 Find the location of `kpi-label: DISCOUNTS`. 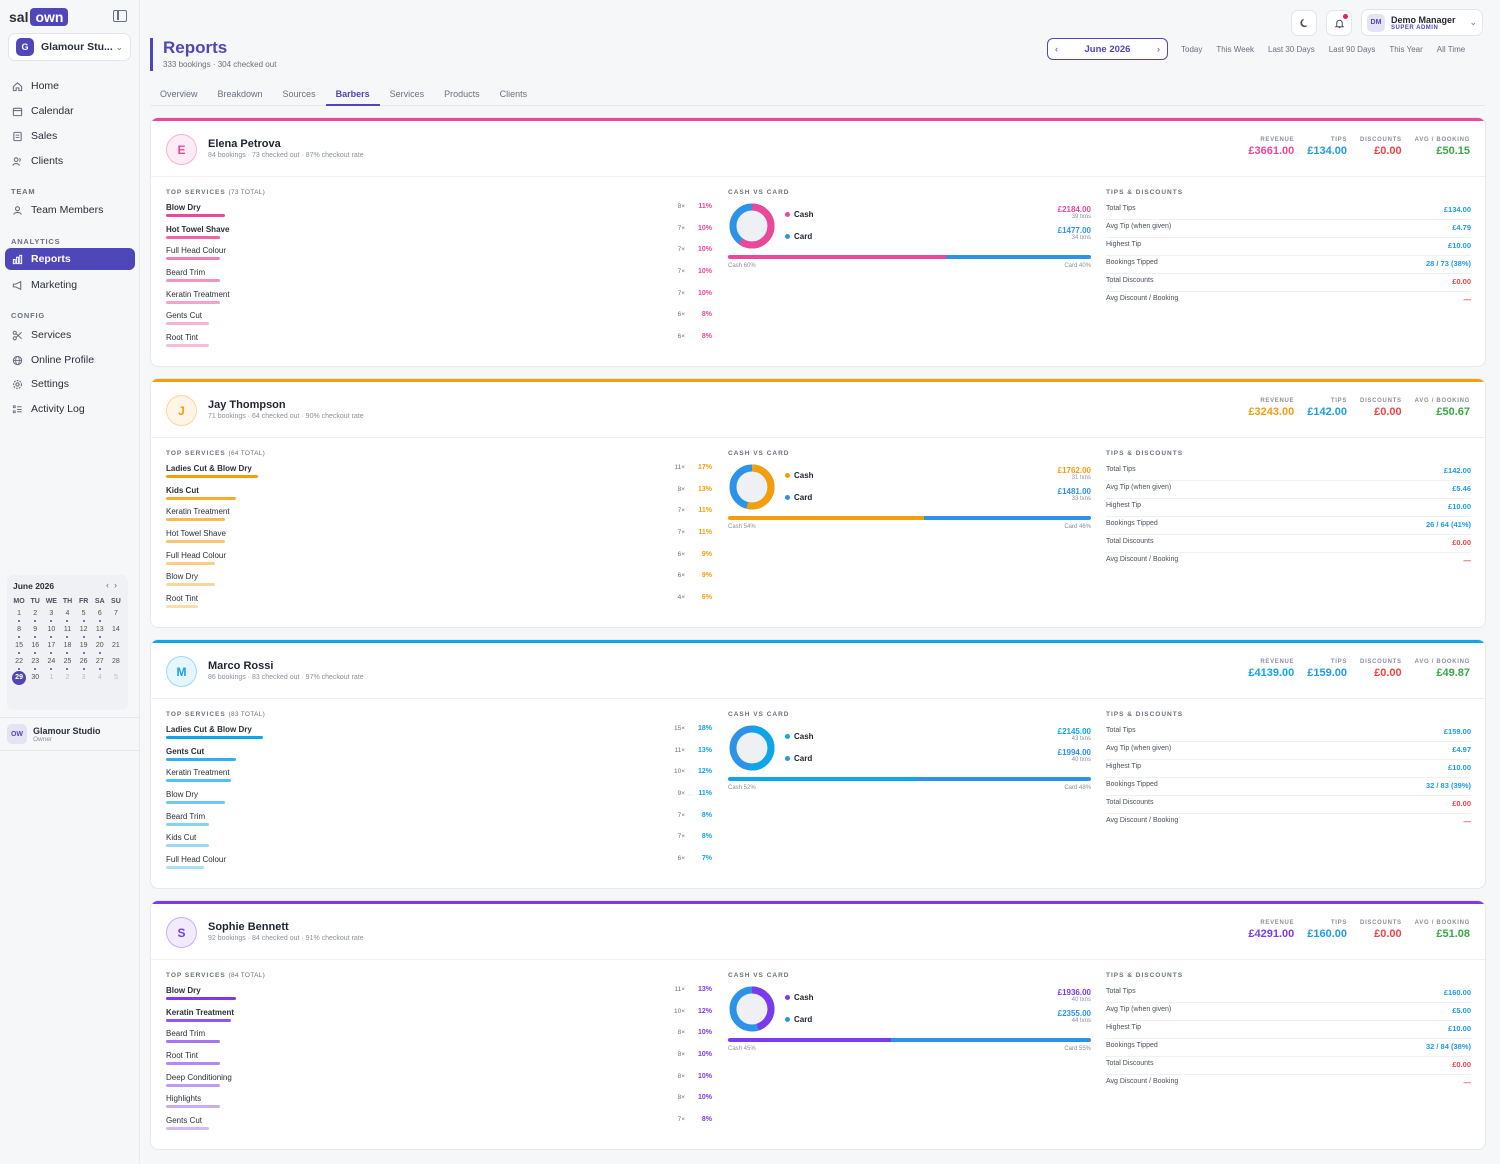

kpi-label: DISCOUNTS is located at coordinates (1381, 923).